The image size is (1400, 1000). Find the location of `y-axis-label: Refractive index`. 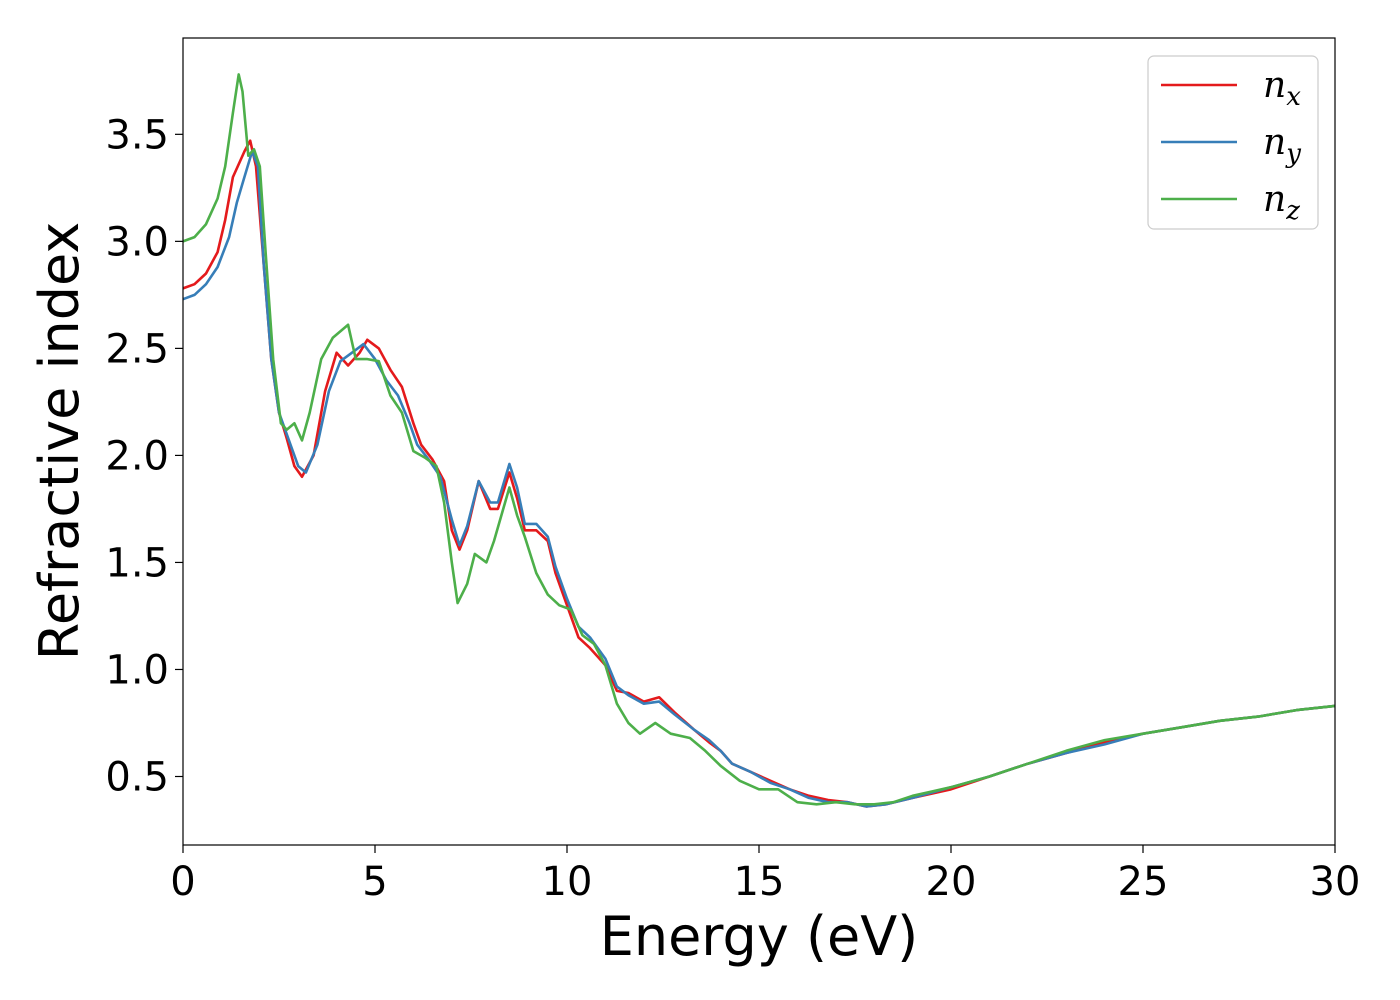

y-axis-label: Refractive index is located at coordinates (59, 441).